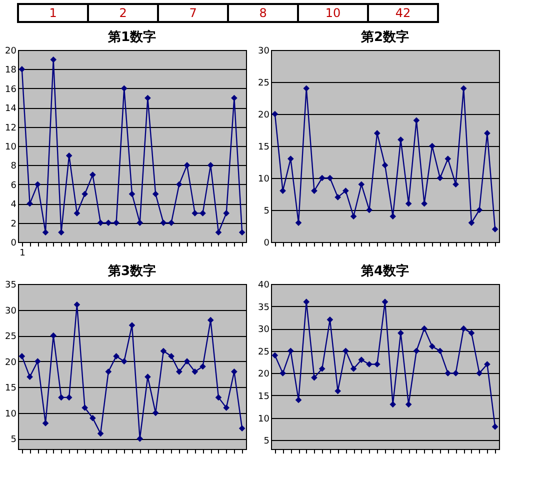 The height and width of the screenshot is (489, 534). I want to click on chart-title: 第1数字, so click(131, 37).